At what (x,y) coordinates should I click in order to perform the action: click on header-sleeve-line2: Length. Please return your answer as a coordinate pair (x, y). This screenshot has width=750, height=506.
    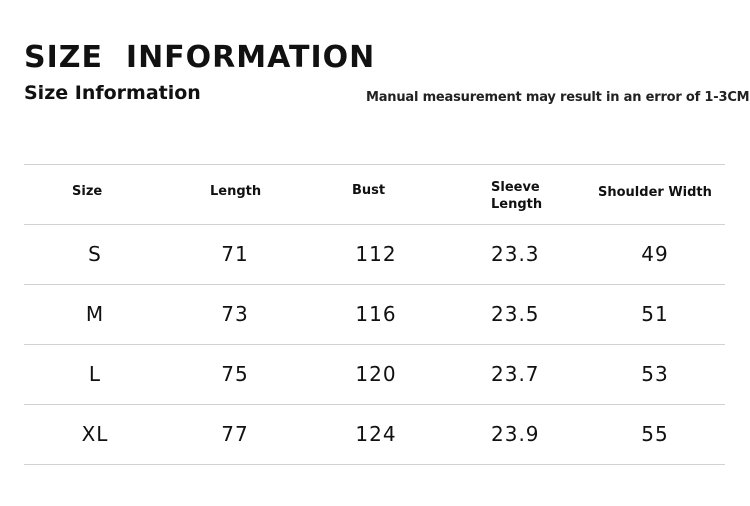
    Looking at the image, I should click on (517, 204).